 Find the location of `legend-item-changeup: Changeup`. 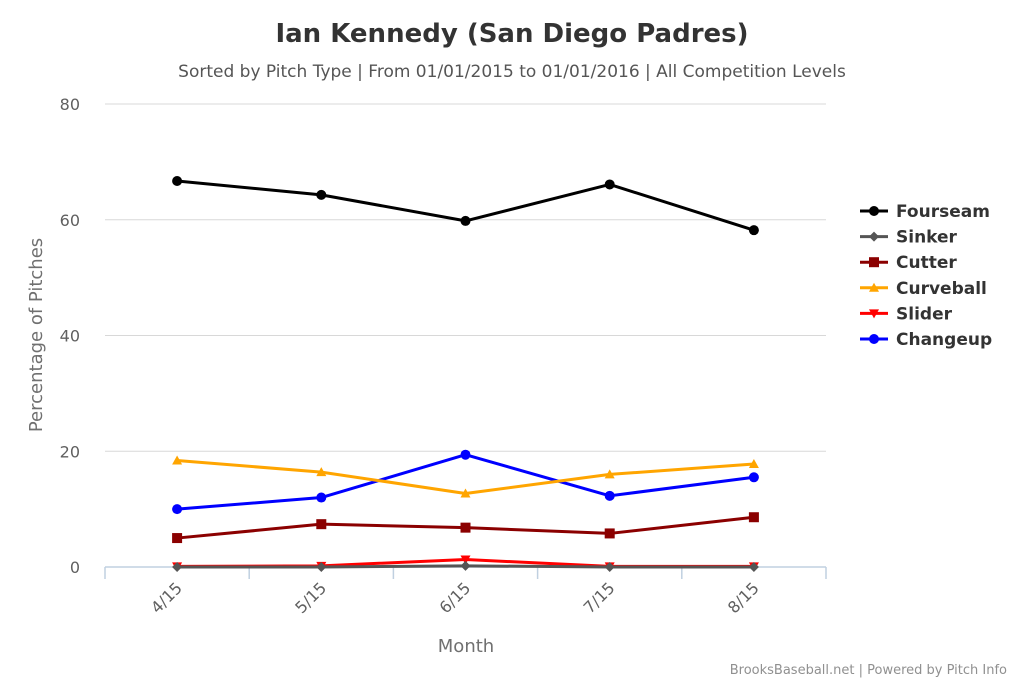

legend-item-changeup: Changeup is located at coordinates (926, 340).